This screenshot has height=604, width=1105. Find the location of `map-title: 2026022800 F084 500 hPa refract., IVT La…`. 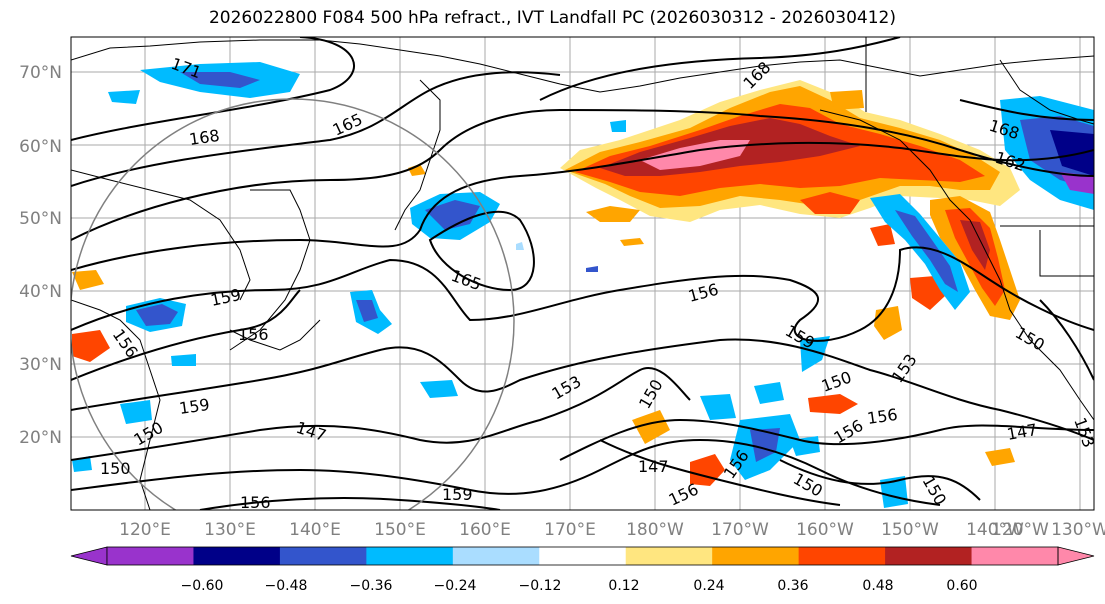

map-title: 2026022800 F084 500 hPa refract., IVT La… is located at coordinates (552, 18).